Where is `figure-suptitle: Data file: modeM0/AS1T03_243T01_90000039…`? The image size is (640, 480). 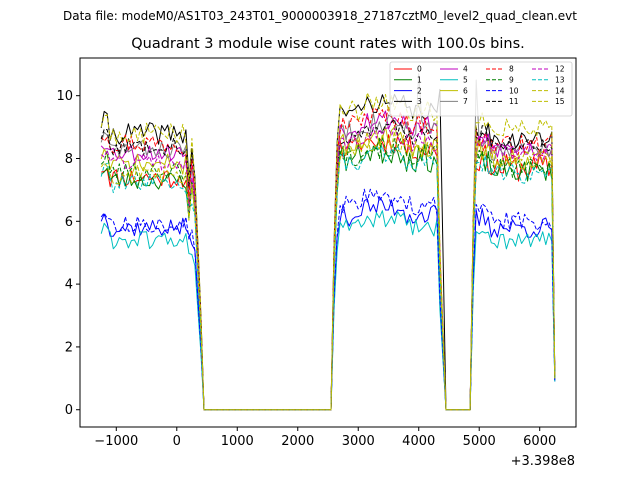
figure-suptitle: Data file: modeM0/AS1T03_243T01_90000039… is located at coordinates (320, 16).